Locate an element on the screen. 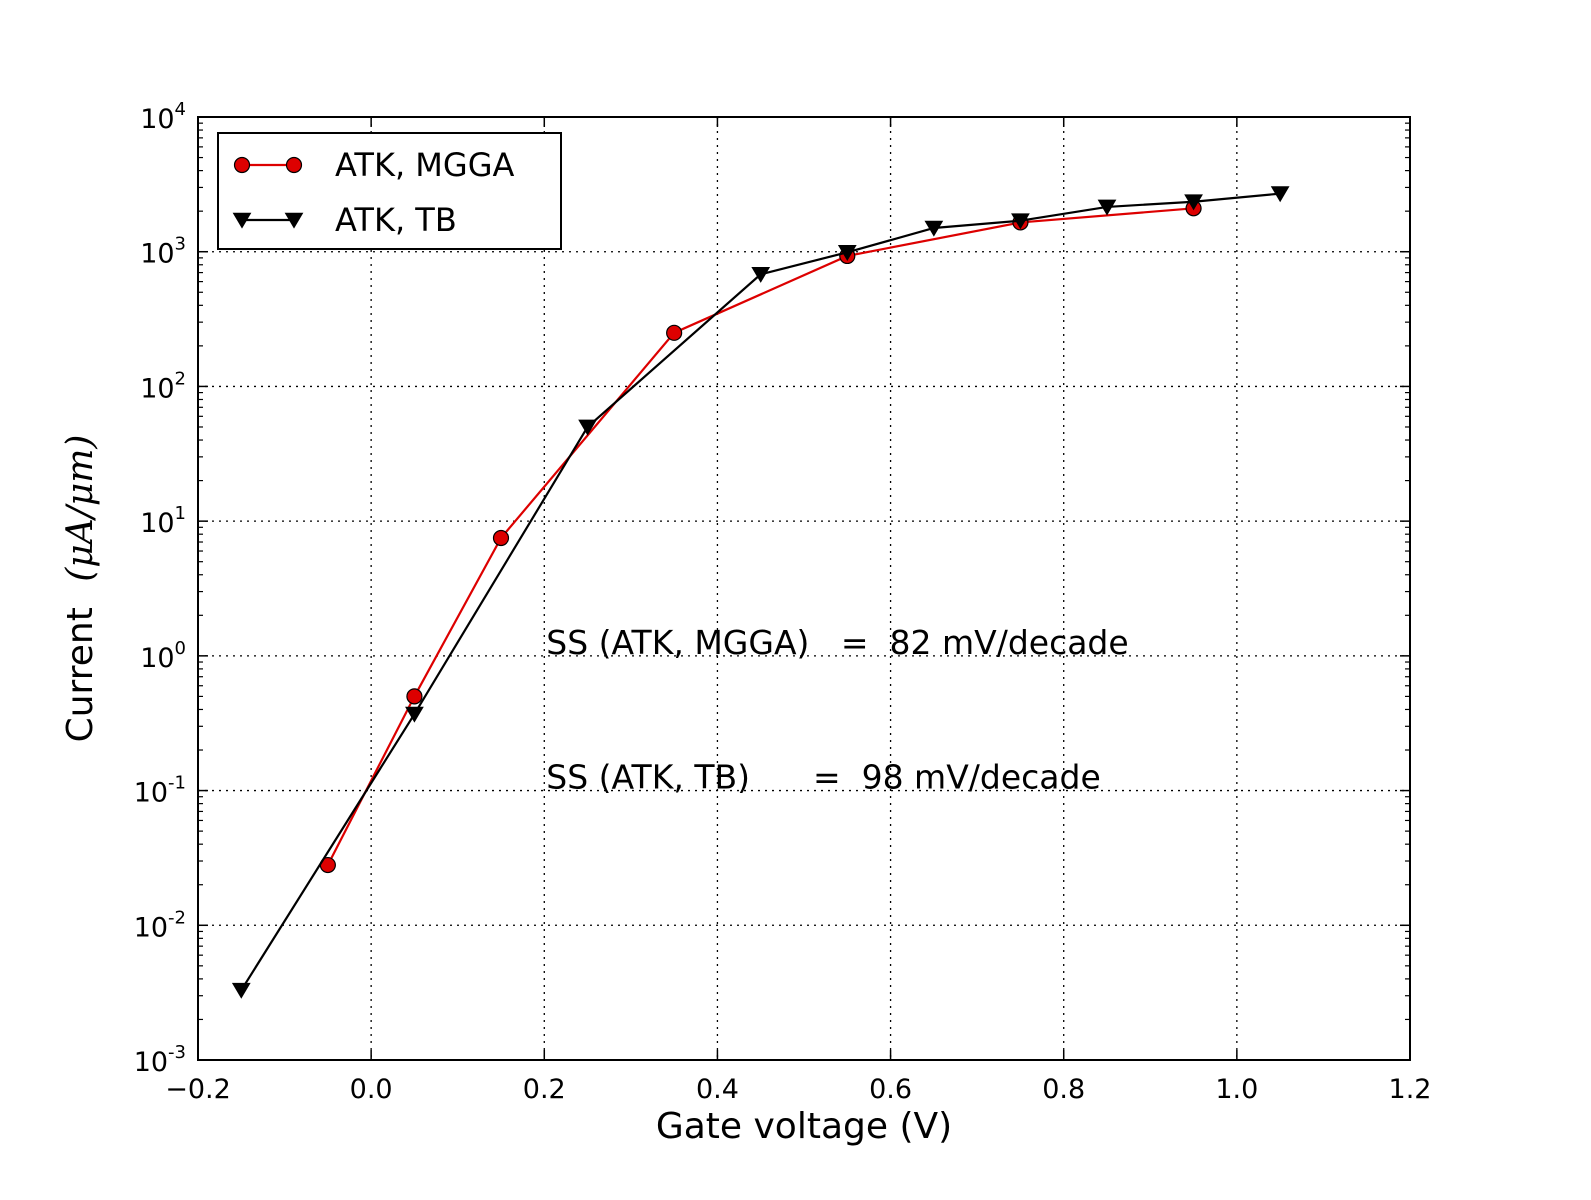  y-axis-label-unit: (μA/μm) is located at coordinates (80, 508).